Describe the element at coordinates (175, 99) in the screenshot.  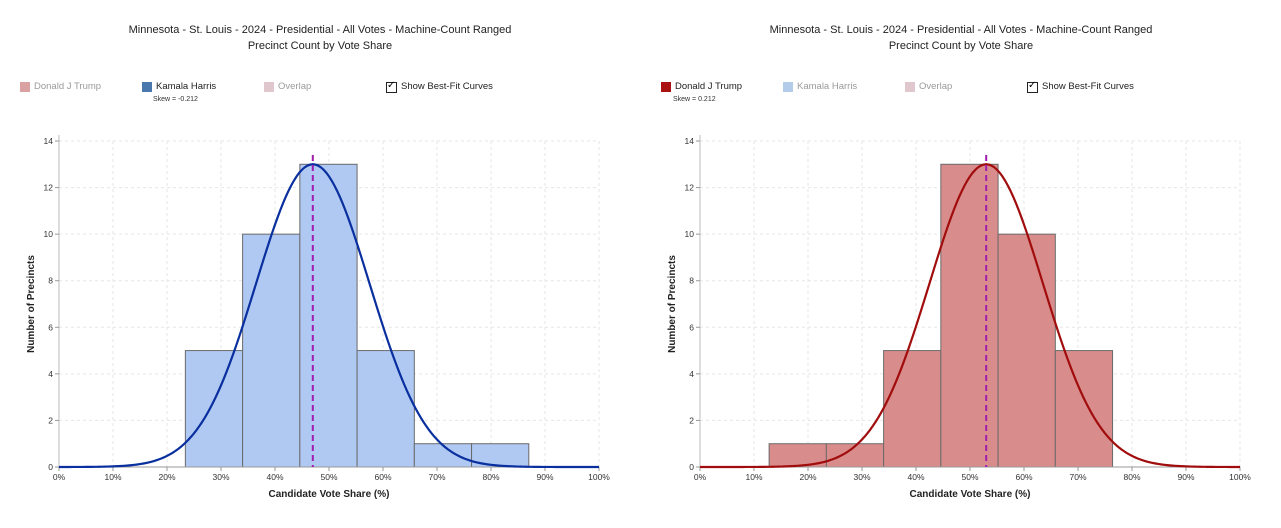
I see `skew-label: Skew = -0.212` at that location.